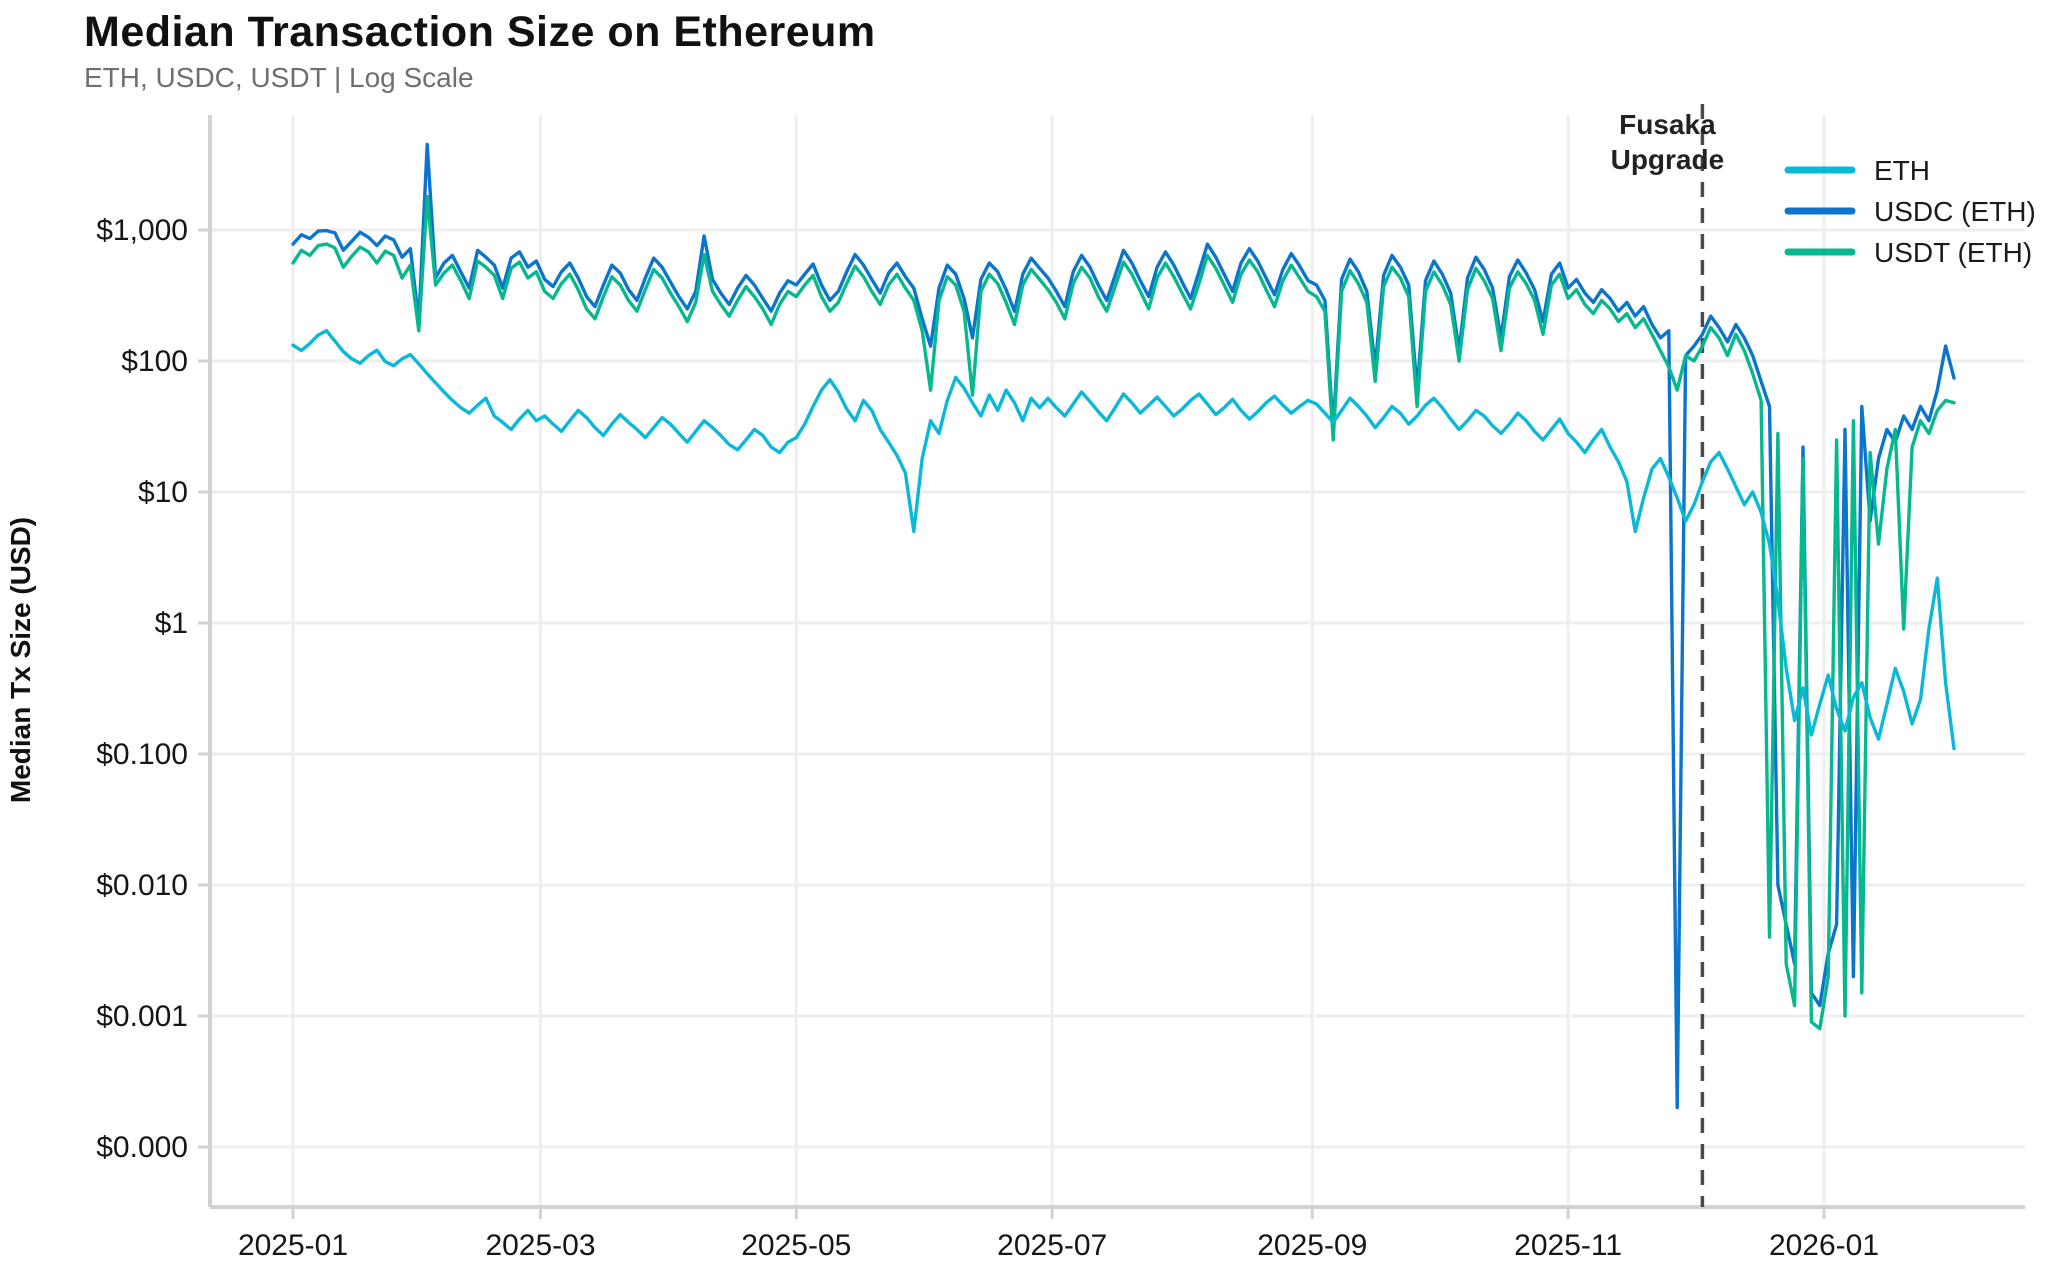  I want to click on y-axis-title: Median Tx Size (USD), so click(20, 660).